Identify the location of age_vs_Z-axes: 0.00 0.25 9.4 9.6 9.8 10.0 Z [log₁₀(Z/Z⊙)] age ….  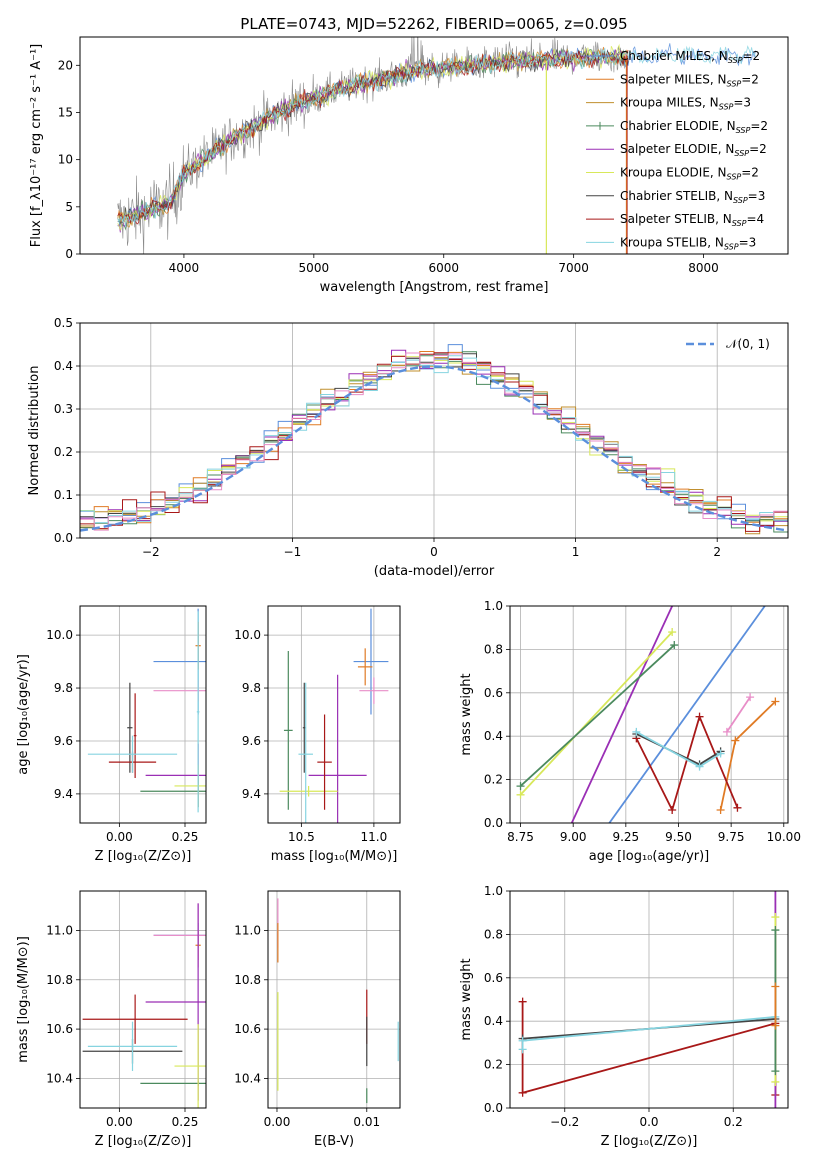
(111, 735).